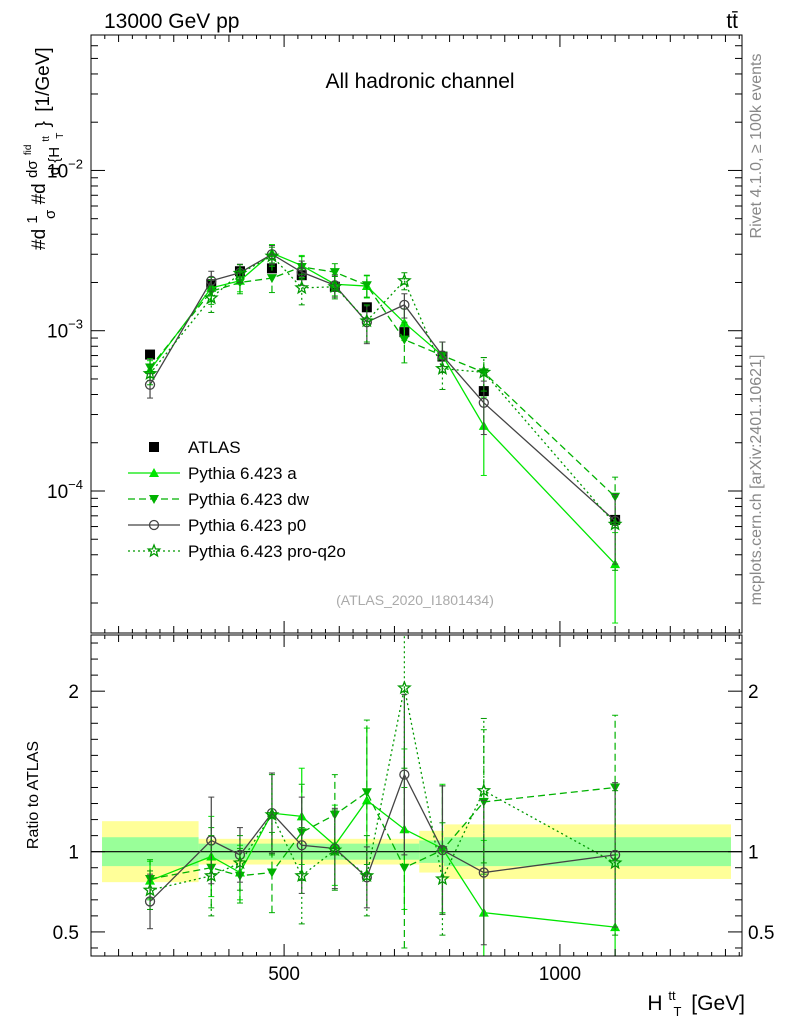 This screenshot has width=786, height=1024. Describe the element at coordinates (718, 1003) in the screenshot. I see `xlabel-part-unit: [GeV]` at that location.